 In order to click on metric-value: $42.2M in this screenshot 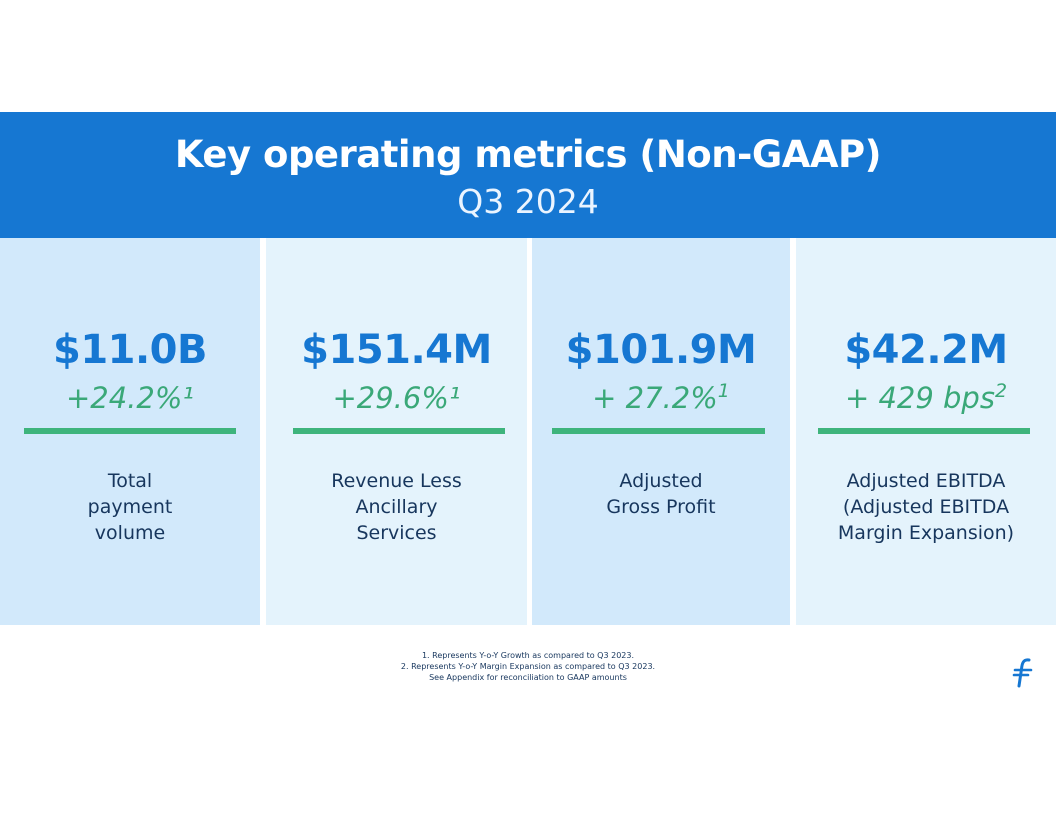, I will do `click(926, 350)`.